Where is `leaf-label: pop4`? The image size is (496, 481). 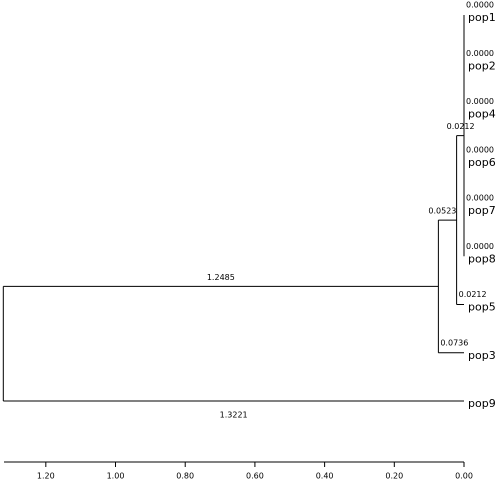 leaf-label: pop4 is located at coordinates (482, 114).